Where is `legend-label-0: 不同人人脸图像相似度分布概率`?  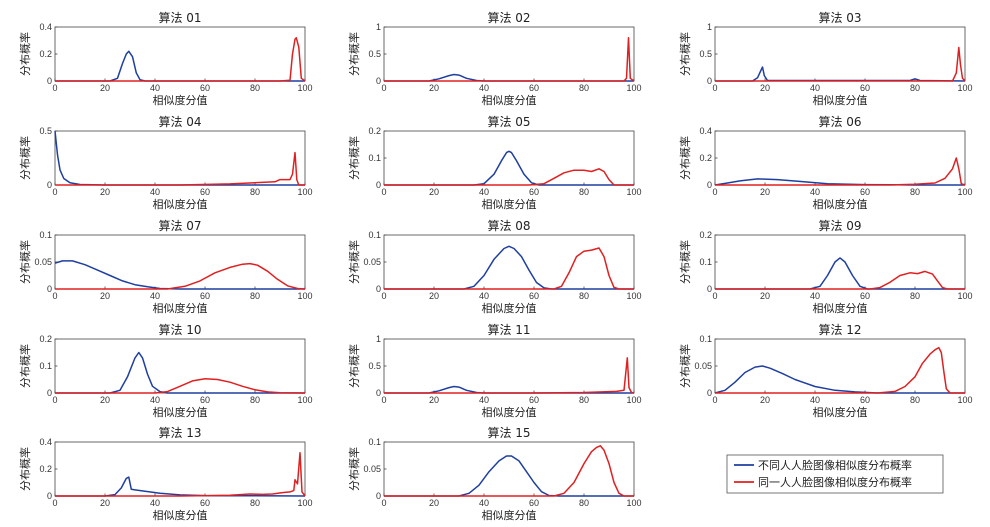
legend-label-0: 不同人人脸图像相似度分布概率 is located at coordinates (835, 465).